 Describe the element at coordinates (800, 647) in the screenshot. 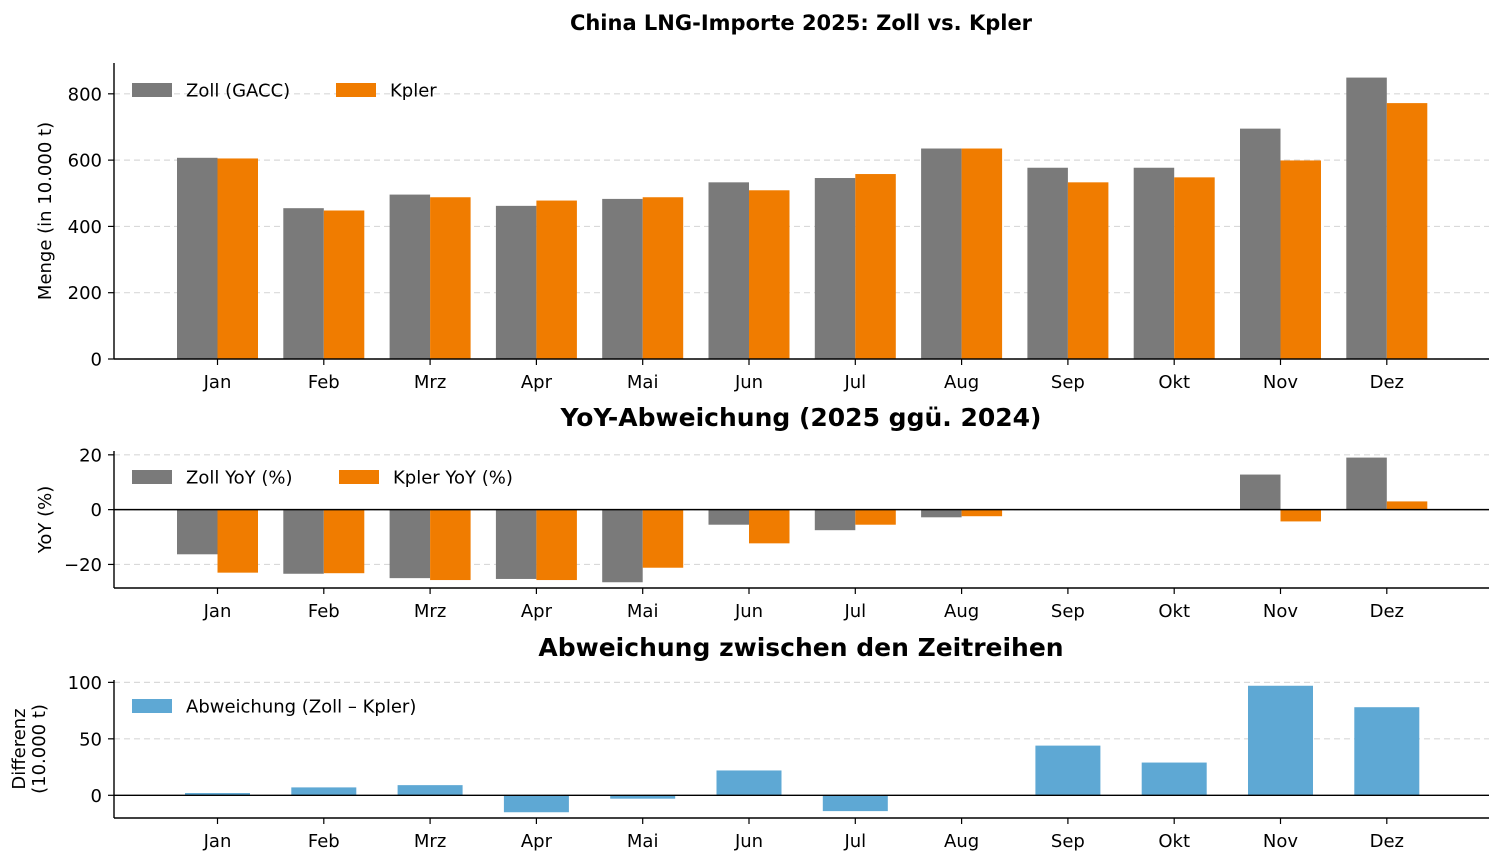

I see `panel3-title: Abweichung zwischen den Zeitreihen` at that location.